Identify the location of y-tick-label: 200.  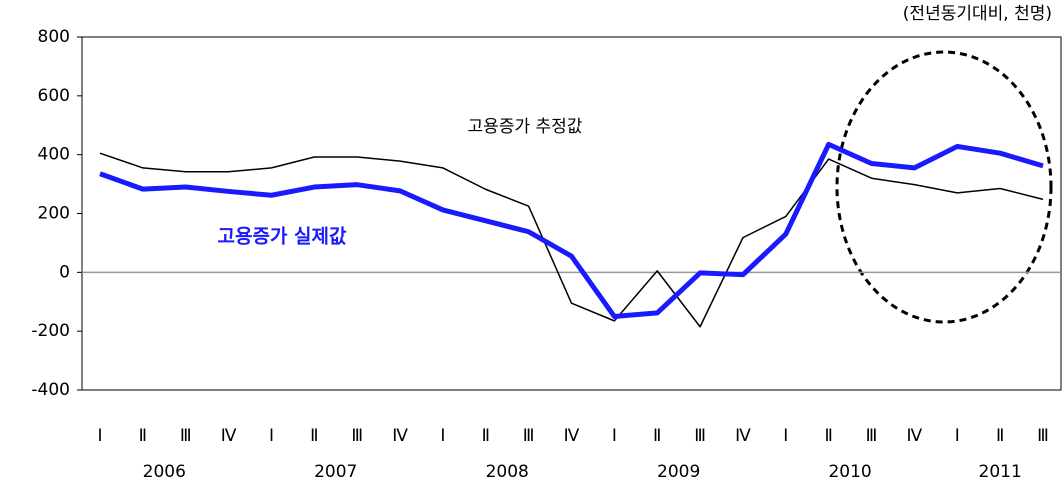
(54, 214).